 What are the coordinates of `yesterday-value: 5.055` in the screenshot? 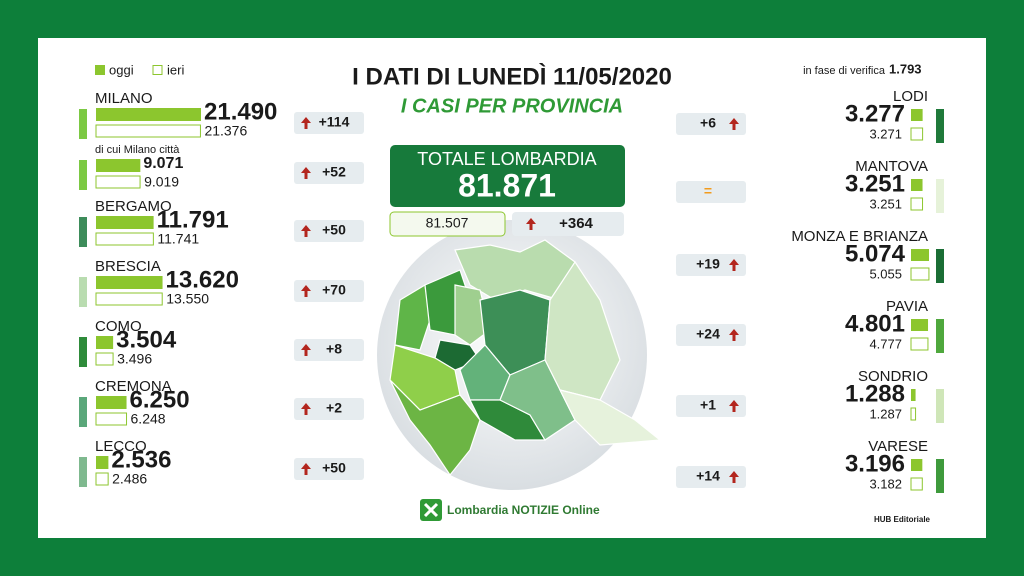 It's located at (885, 273).